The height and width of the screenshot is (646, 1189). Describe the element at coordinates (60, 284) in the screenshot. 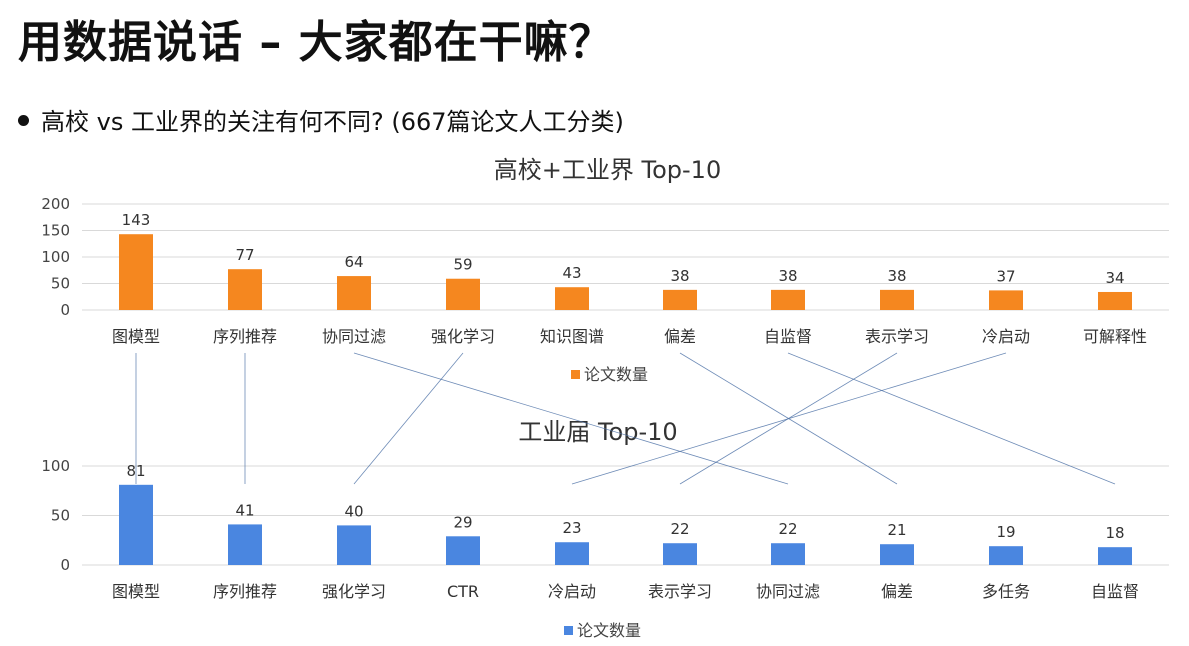

I see `top-ytick-label: 50` at that location.